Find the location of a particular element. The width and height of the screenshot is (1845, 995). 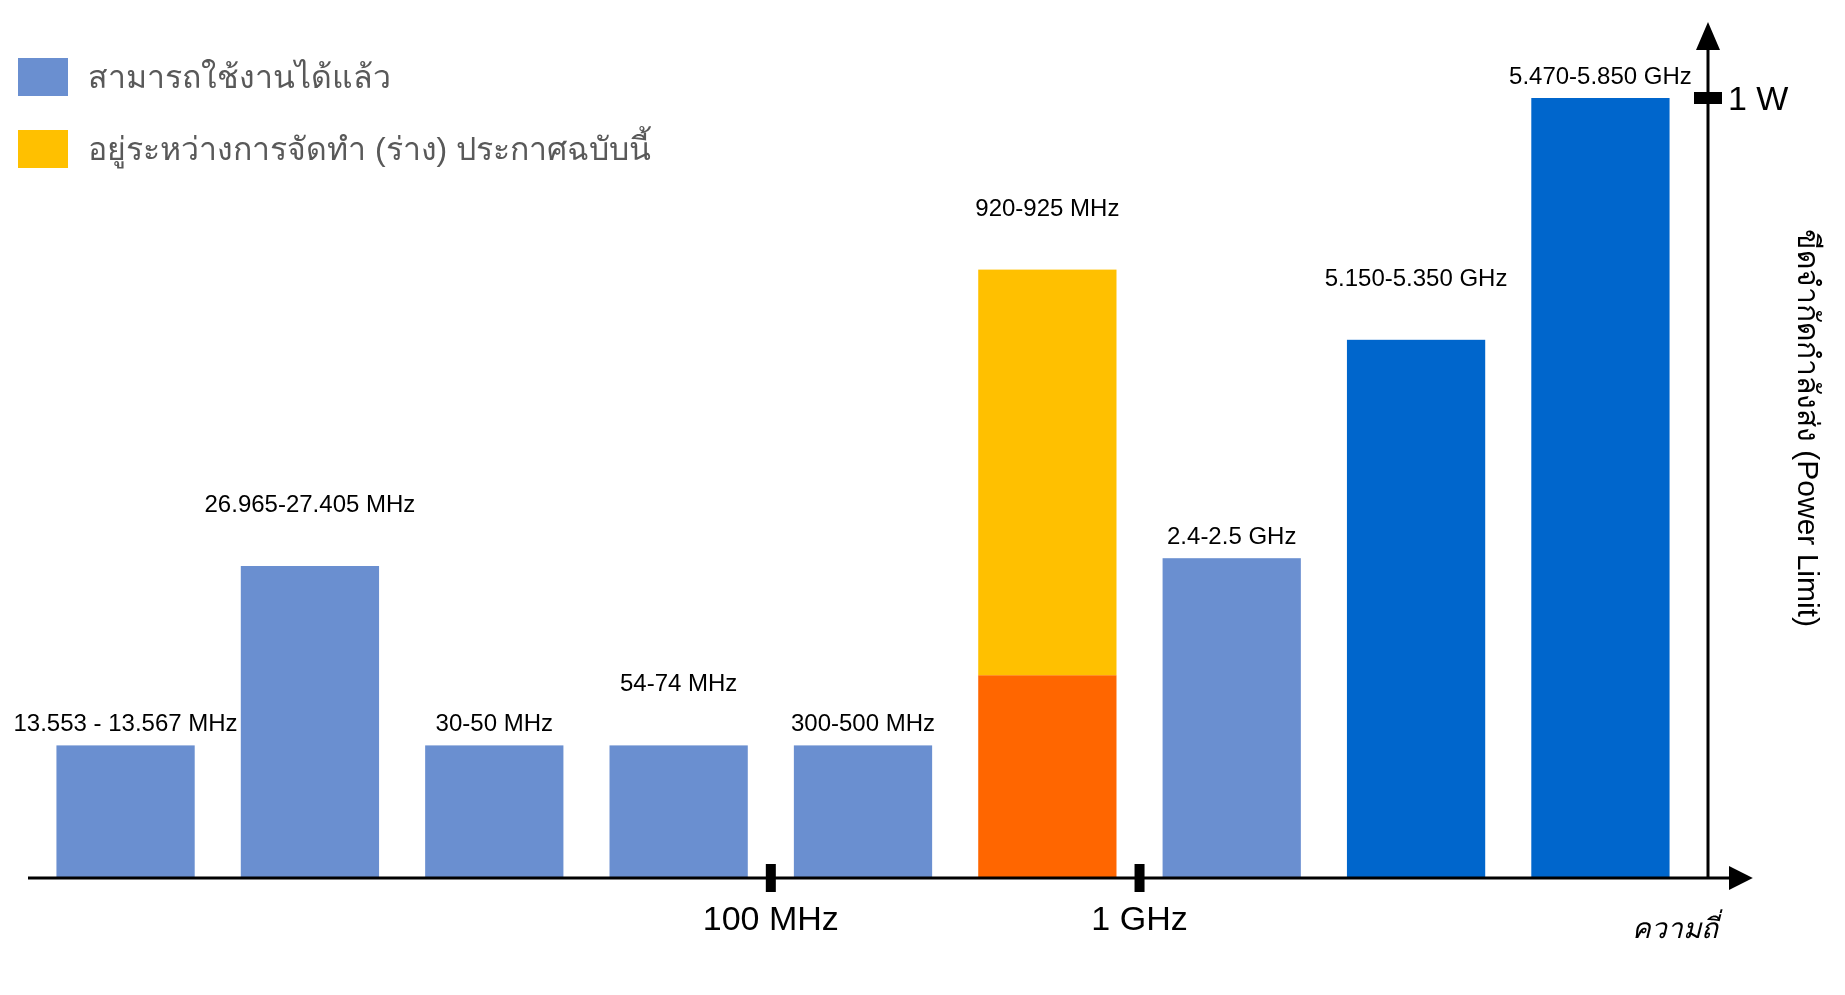

x-tick-label: 300-500 MHz is located at coordinates (863, 723).